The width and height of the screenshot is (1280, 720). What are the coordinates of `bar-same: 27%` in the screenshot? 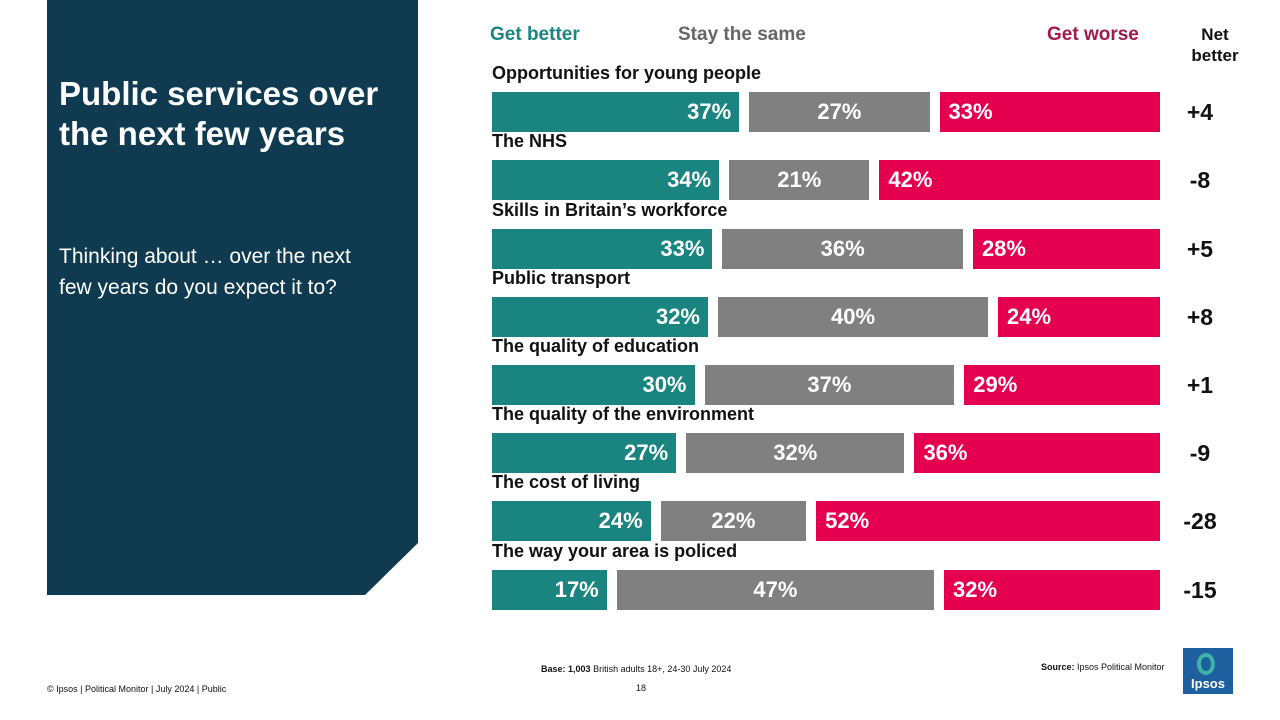 It's located at (839, 112).